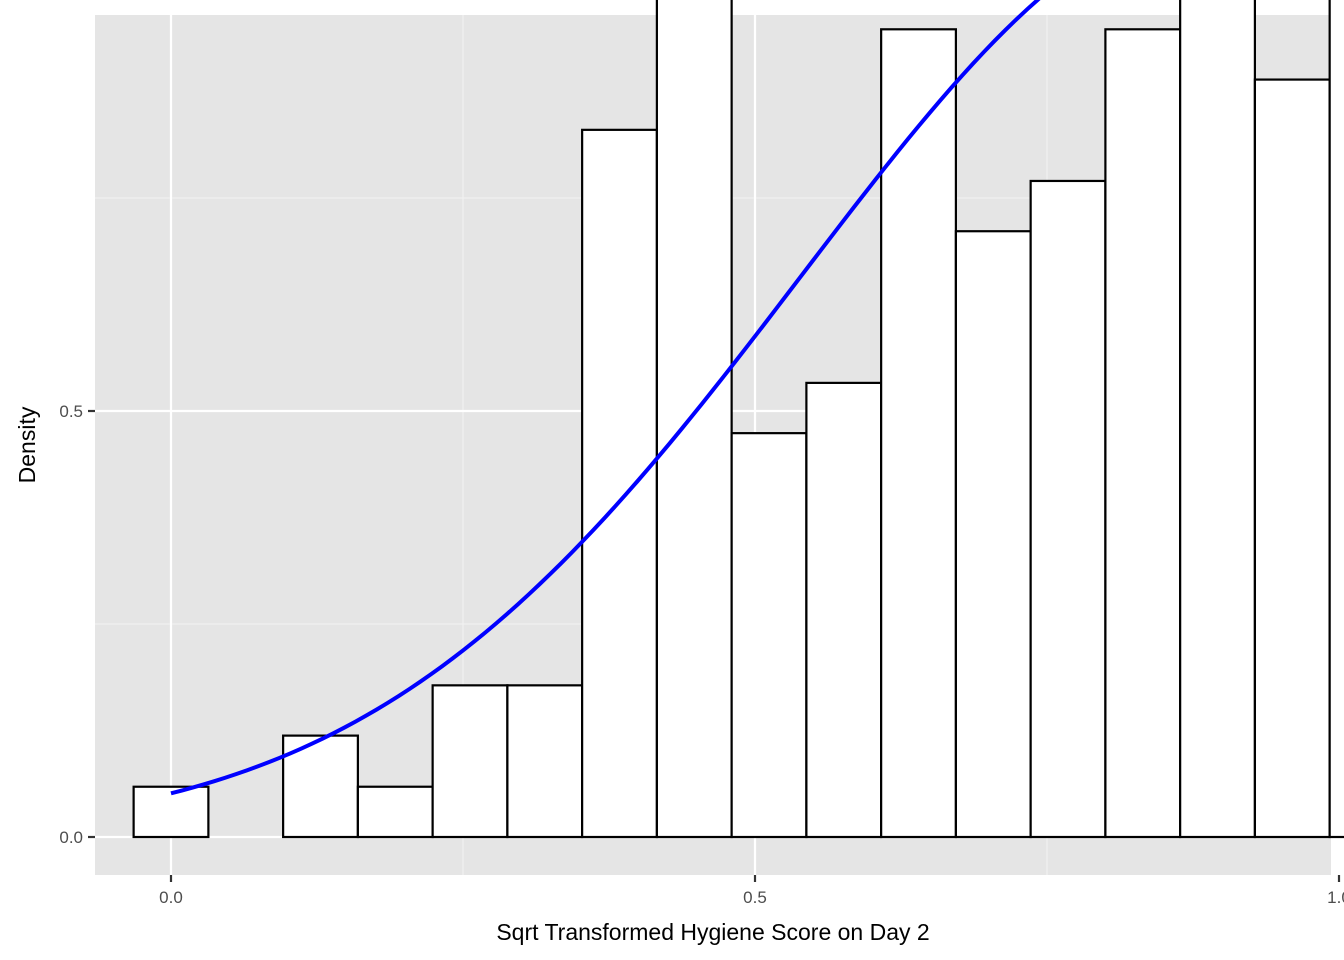  What do you see at coordinates (171, 897) in the screenshot?
I see `x-tick-label: 0.0` at bounding box center [171, 897].